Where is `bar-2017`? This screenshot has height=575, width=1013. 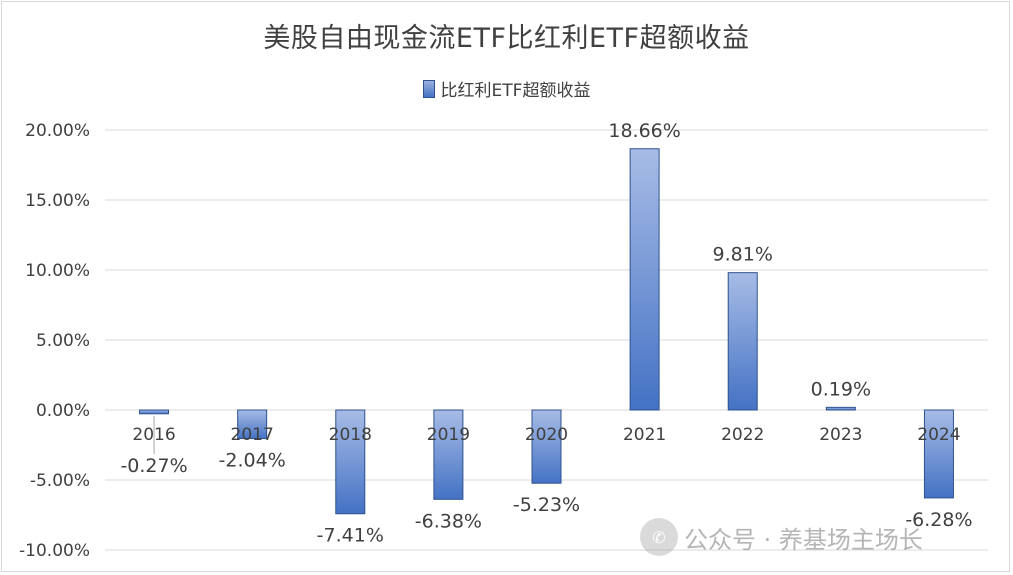
bar-2017 is located at coordinates (252, 424).